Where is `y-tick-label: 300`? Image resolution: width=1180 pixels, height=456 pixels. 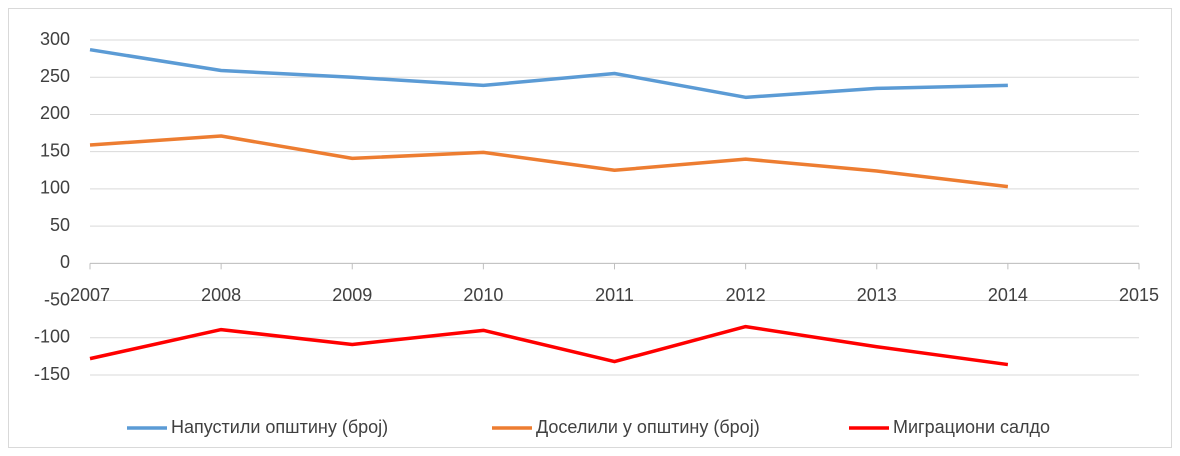
y-tick-label: 300 is located at coordinates (55, 39).